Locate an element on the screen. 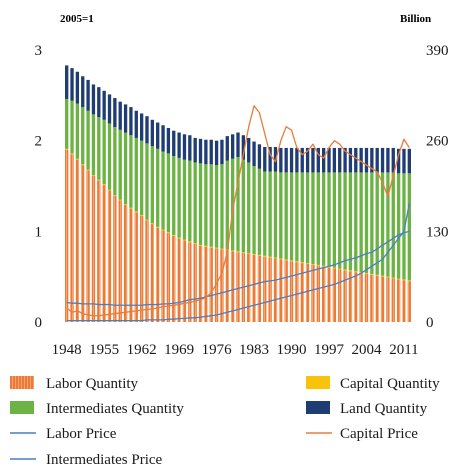 This screenshot has height=474, width=474. legend-label-land-quantity: Land Quantity is located at coordinates (384, 409).